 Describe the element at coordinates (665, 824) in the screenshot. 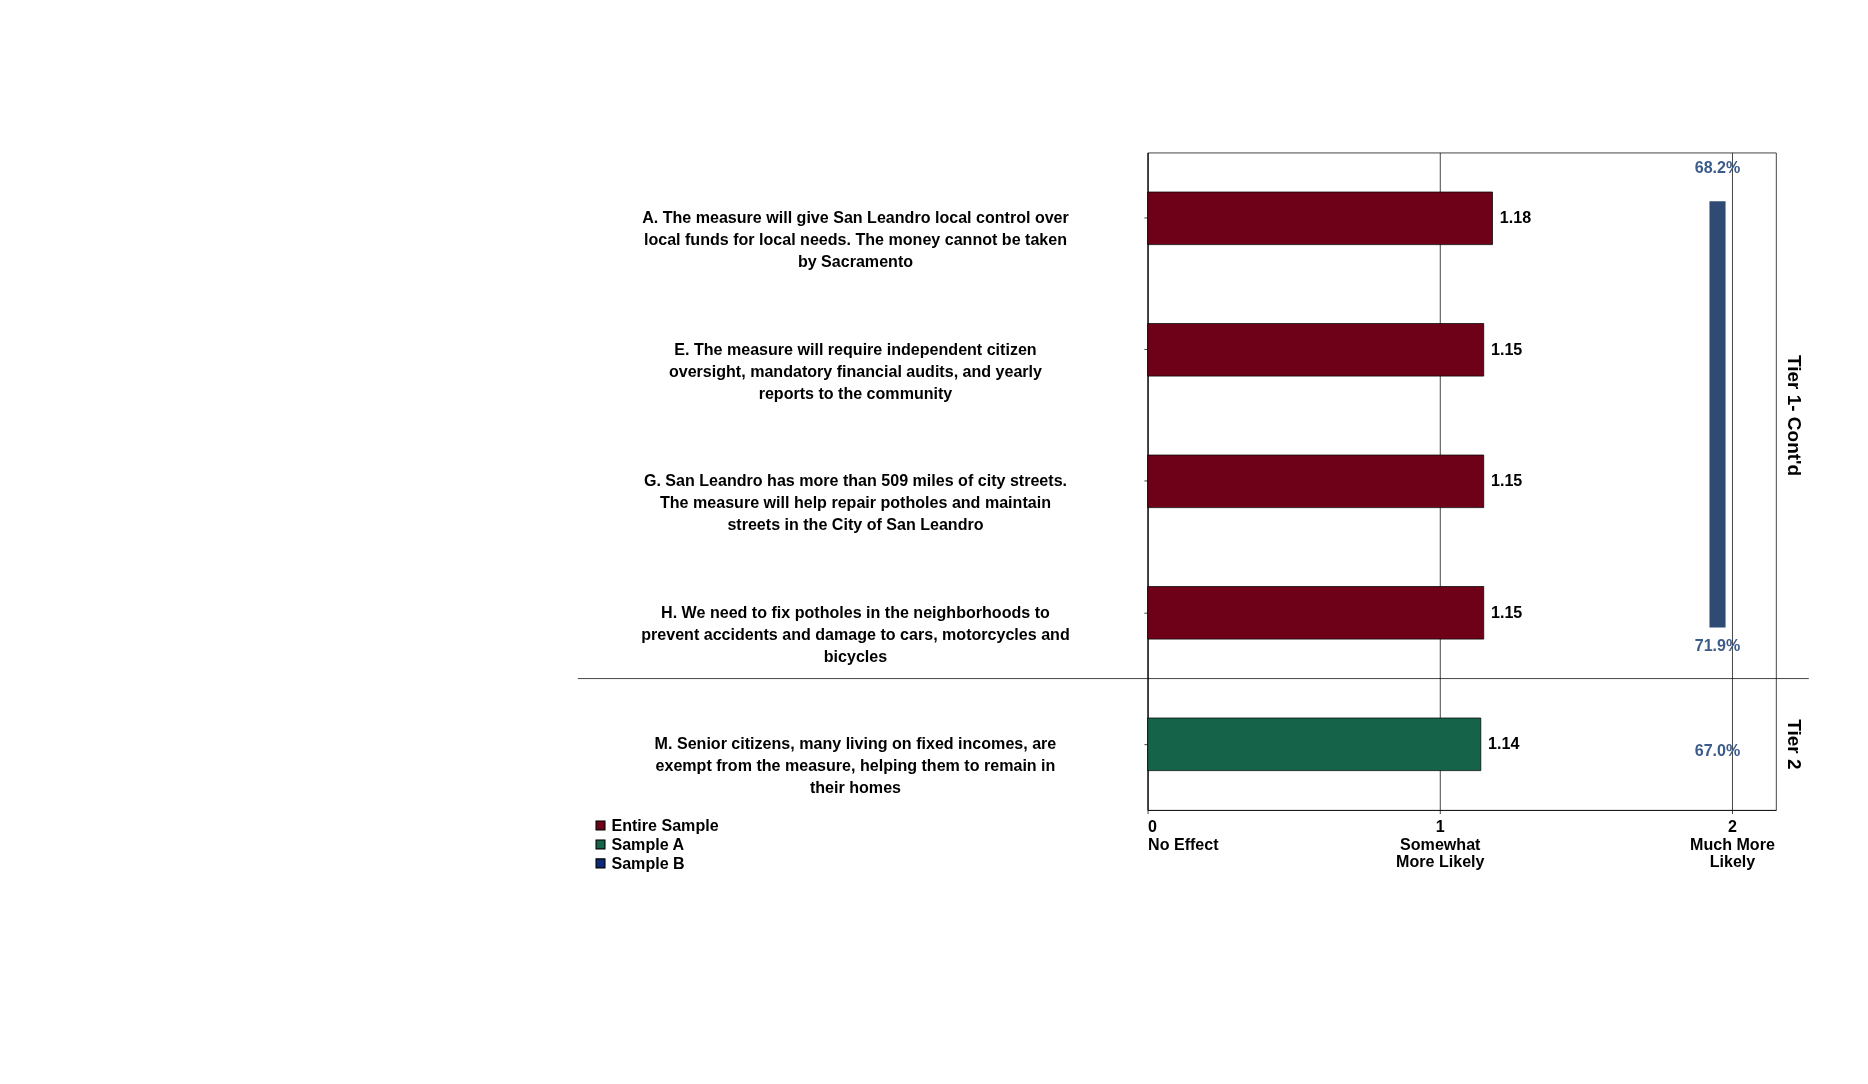

I see `legend-label: Entire Sample` at that location.